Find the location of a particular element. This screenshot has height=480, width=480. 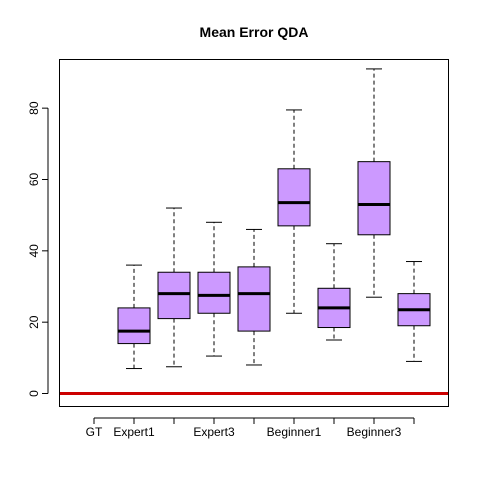

x-tick-label: Expert1 is located at coordinates (134, 432).